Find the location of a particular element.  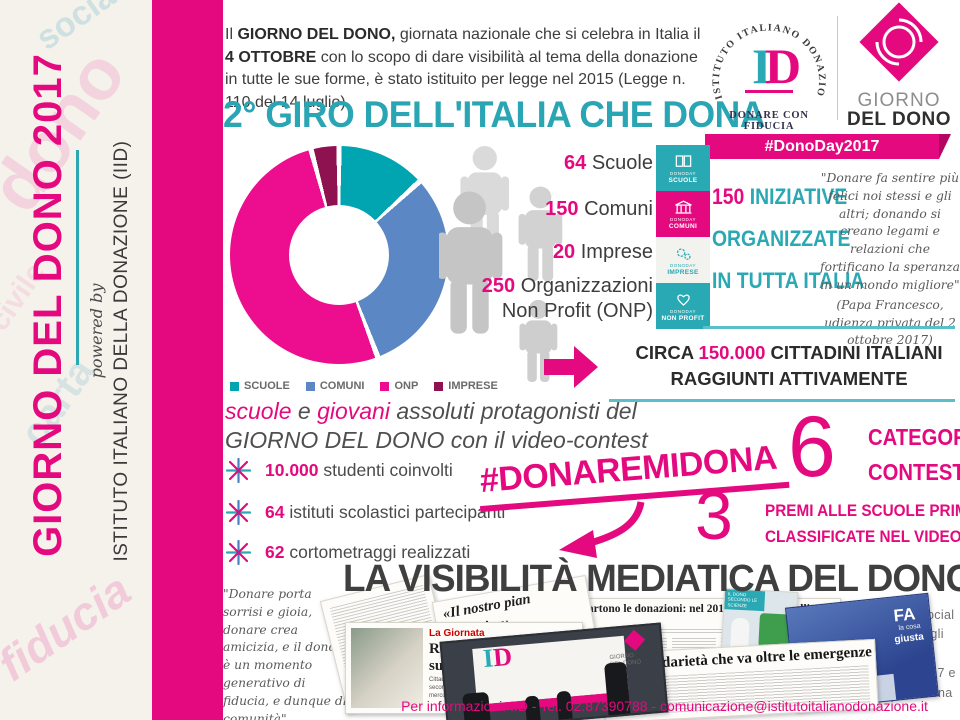

stat-label: Imprese is located at coordinates (616, 252).